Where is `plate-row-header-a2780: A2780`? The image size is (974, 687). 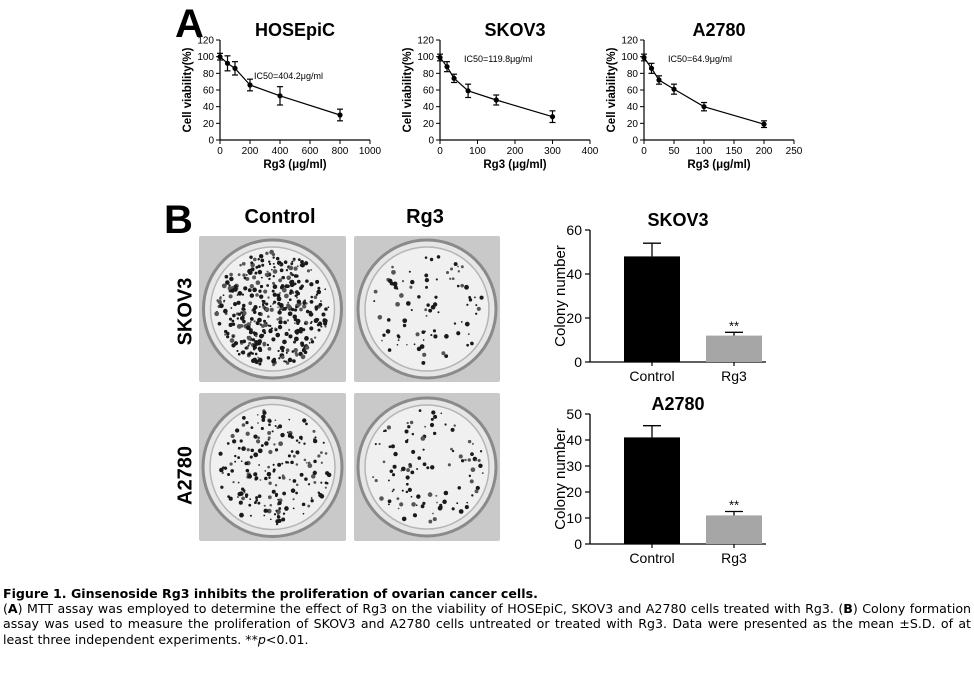
plate-row-header-a2780: A2780 is located at coordinates (185, 475).